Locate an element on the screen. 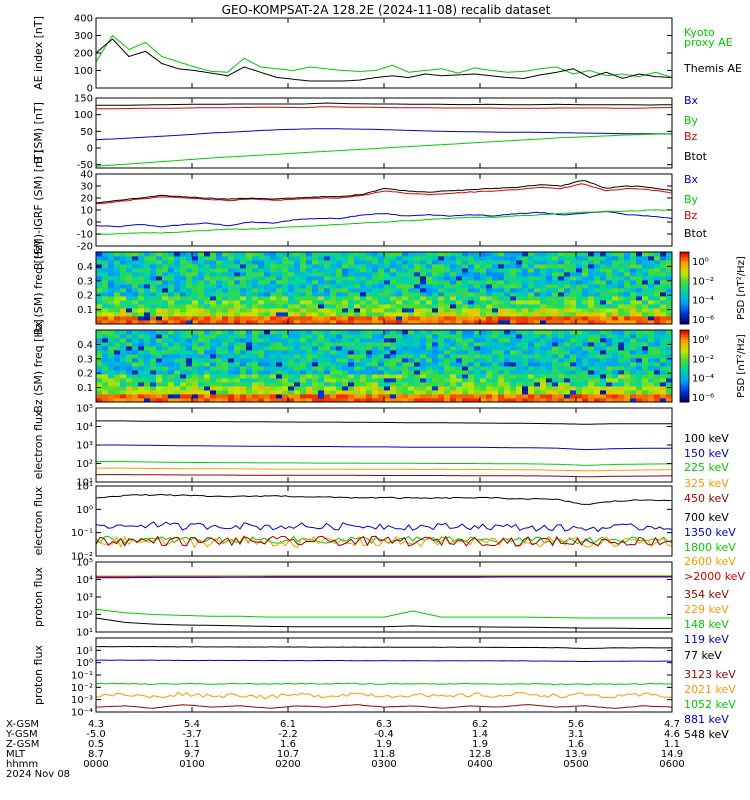  y-tick-label: 0.3 is located at coordinates (85, 281).